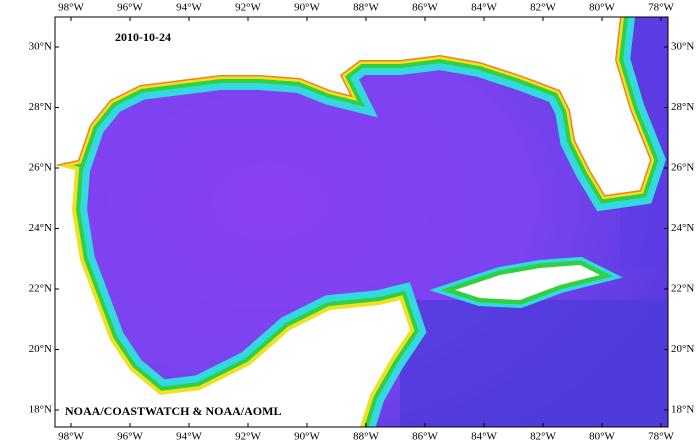  Describe the element at coordinates (173, 411) in the screenshot. I see `credit-label: NOAA/COASTWATCH & NOAA/AOML` at that location.